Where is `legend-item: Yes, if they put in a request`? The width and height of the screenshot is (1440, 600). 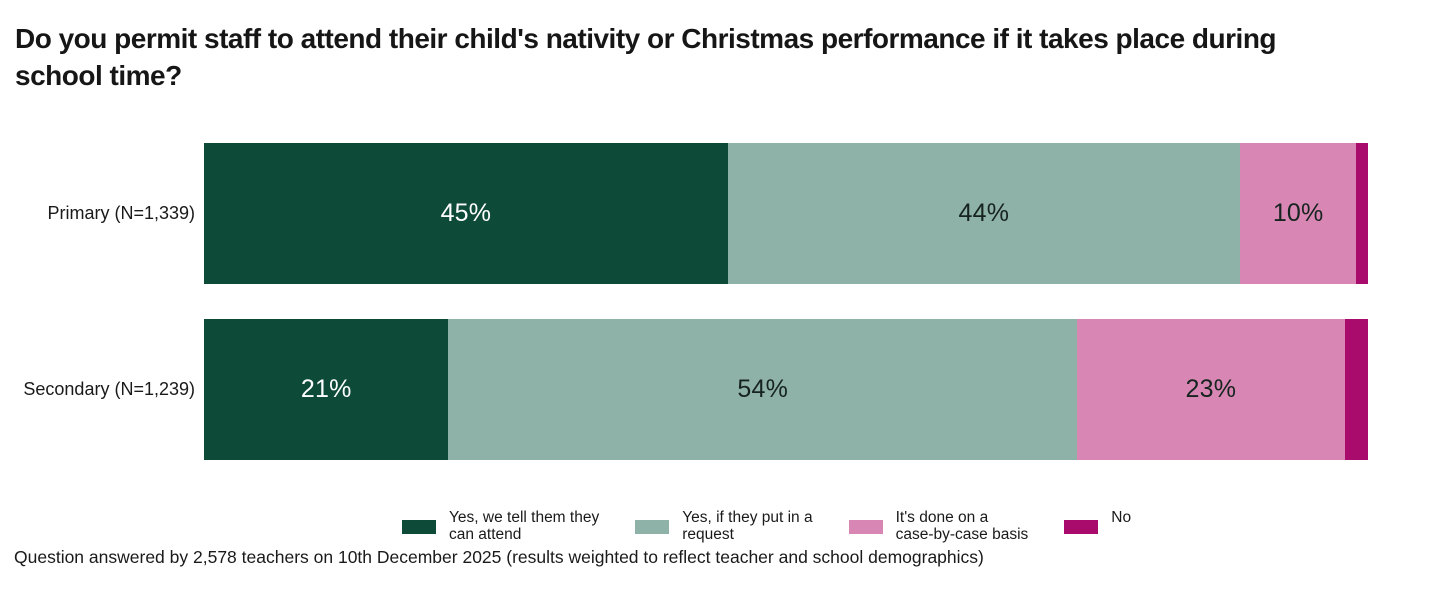 legend-item: Yes, if they put in a request is located at coordinates (724, 523).